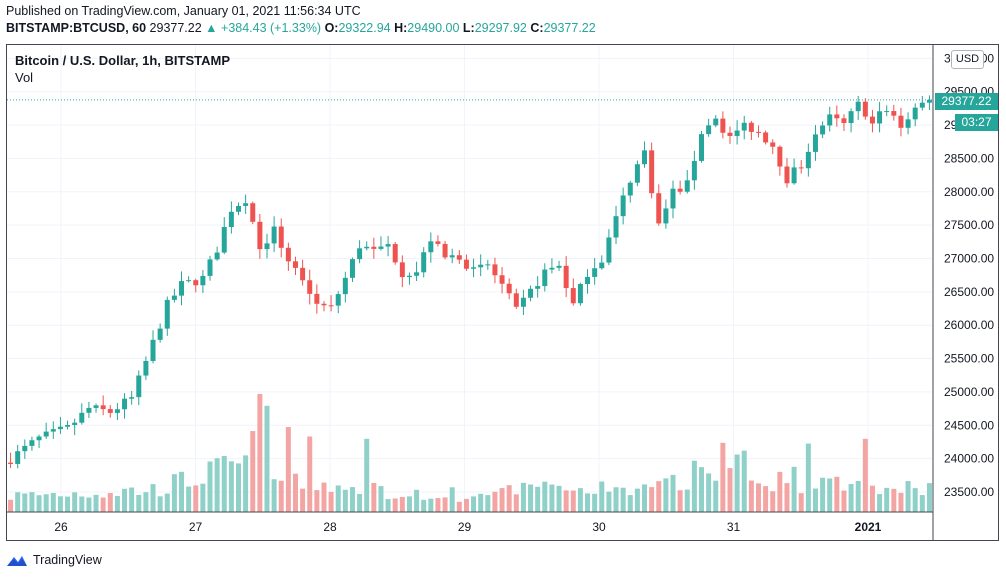  Describe the element at coordinates (967, 59) in the screenshot. I see `currency-button: USD` at that location.